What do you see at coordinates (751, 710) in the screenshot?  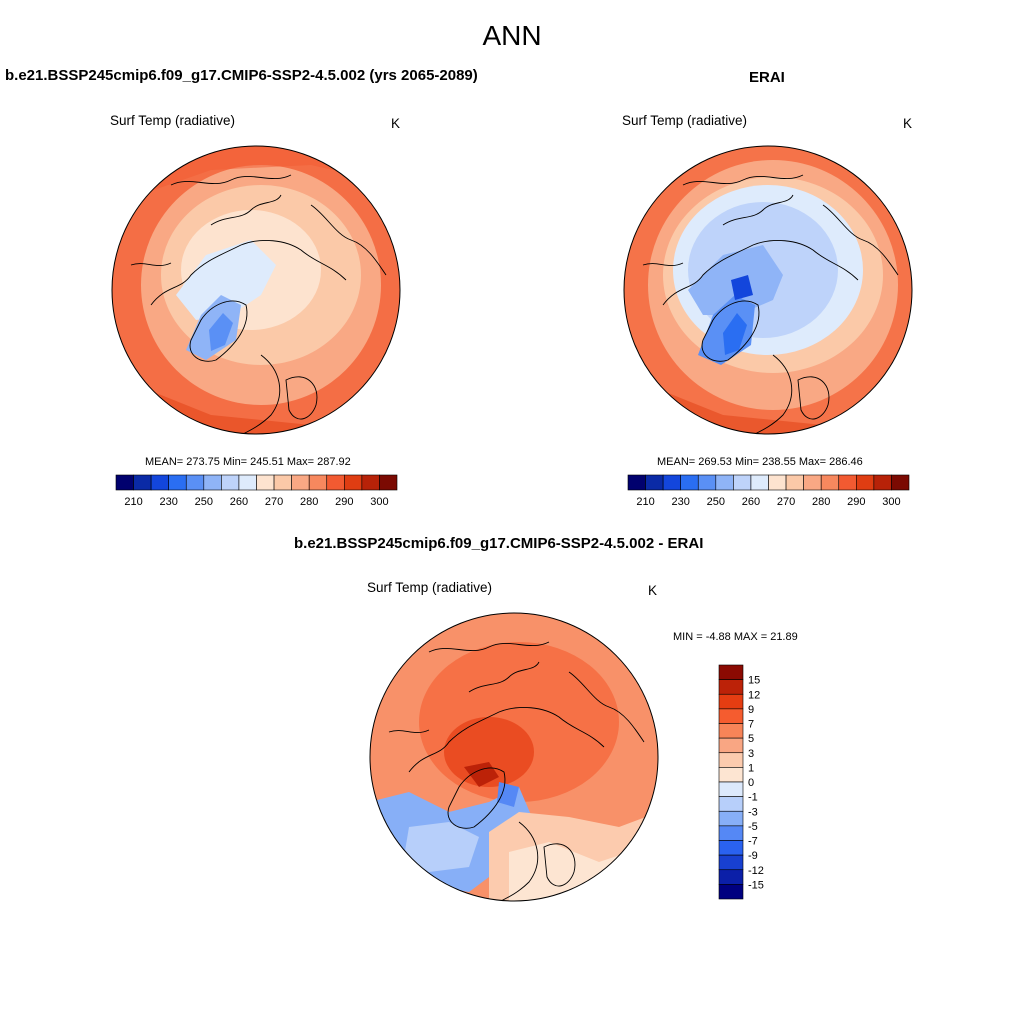 I see `diff-colorbar-tick-label: 9` at bounding box center [751, 710].